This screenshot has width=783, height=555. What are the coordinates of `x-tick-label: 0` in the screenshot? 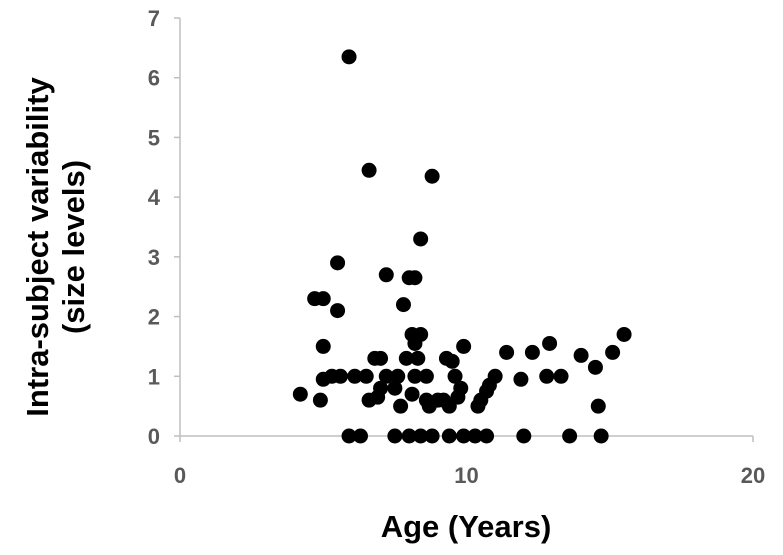 It's located at (180, 475).